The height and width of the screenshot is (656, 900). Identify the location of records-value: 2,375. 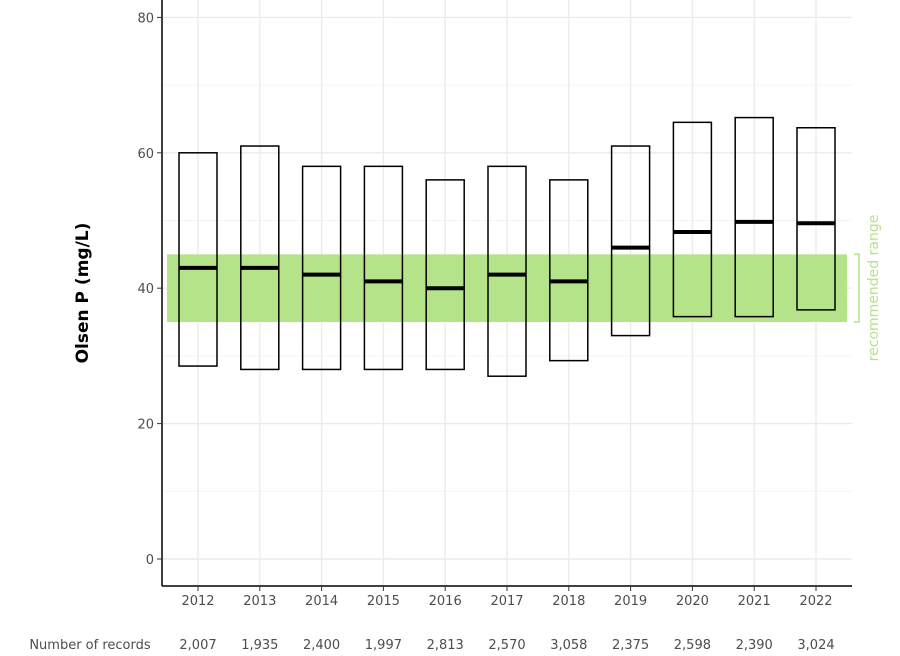
(630, 645).